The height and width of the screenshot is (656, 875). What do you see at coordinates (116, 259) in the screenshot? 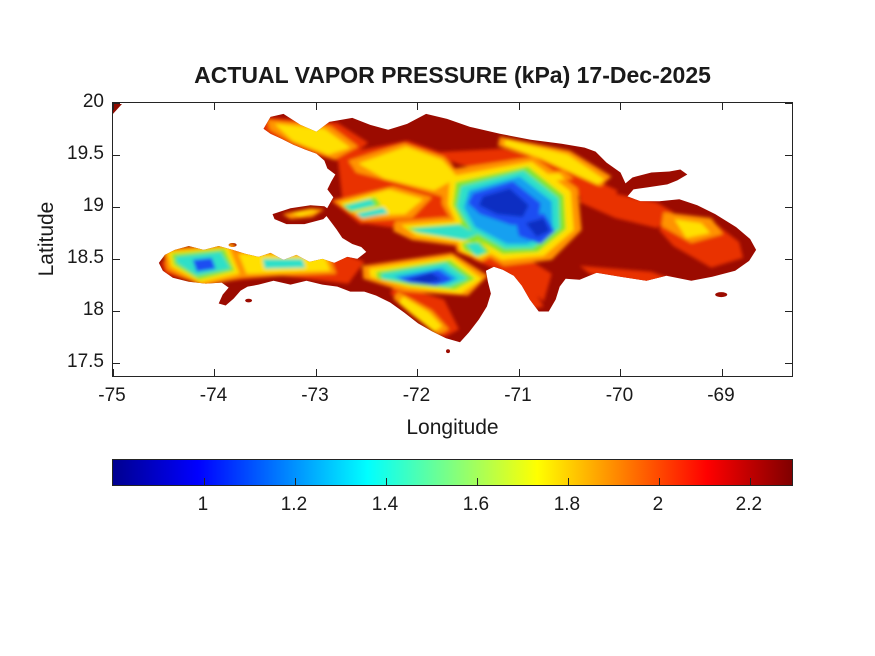
I see `y-tick-18.5` at bounding box center [116, 259].